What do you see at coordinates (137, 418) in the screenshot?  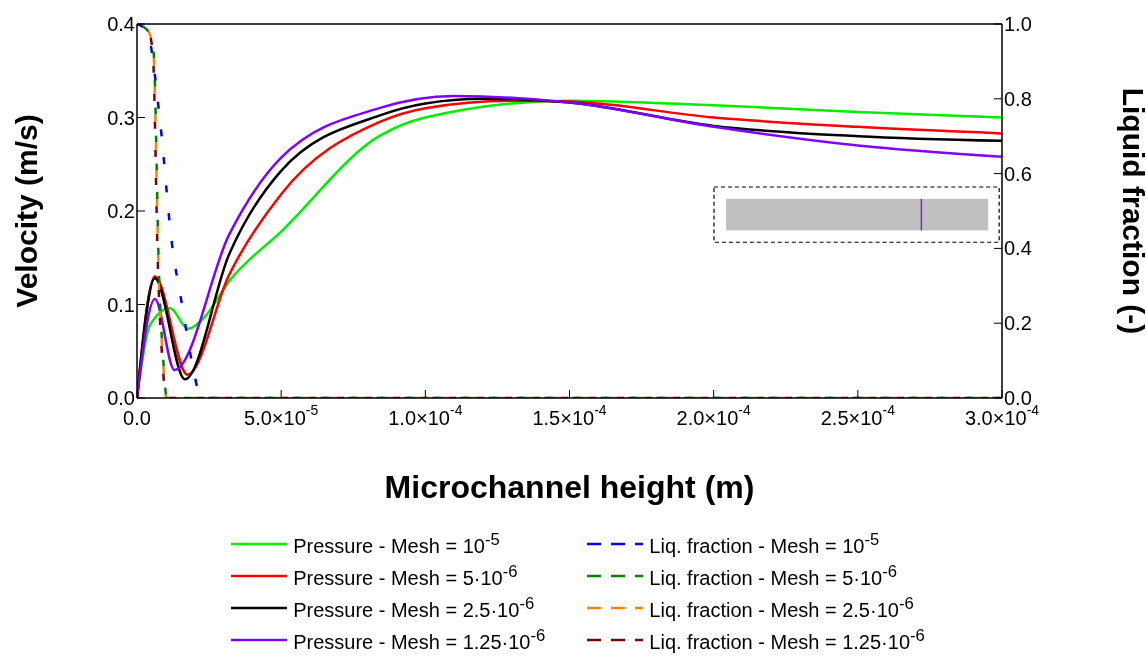 I see `x-tick-label: 0.0` at bounding box center [137, 418].